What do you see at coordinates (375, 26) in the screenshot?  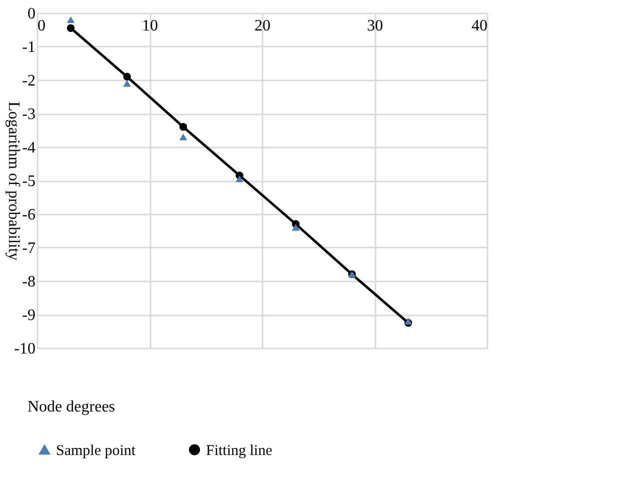 I see `x-tick-label: 30` at bounding box center [375, 26].